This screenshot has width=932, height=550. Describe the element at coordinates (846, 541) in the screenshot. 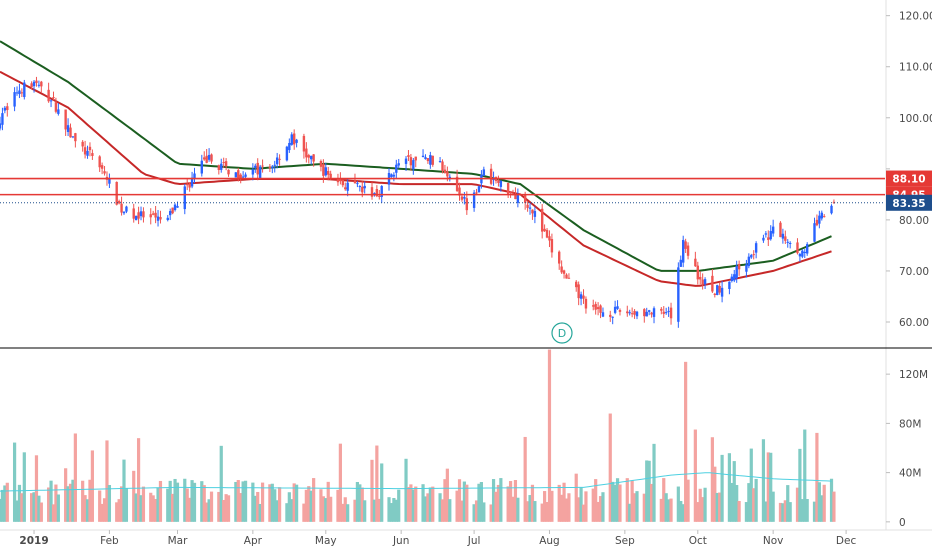

I see `time-axis-label: Dec` at that location.